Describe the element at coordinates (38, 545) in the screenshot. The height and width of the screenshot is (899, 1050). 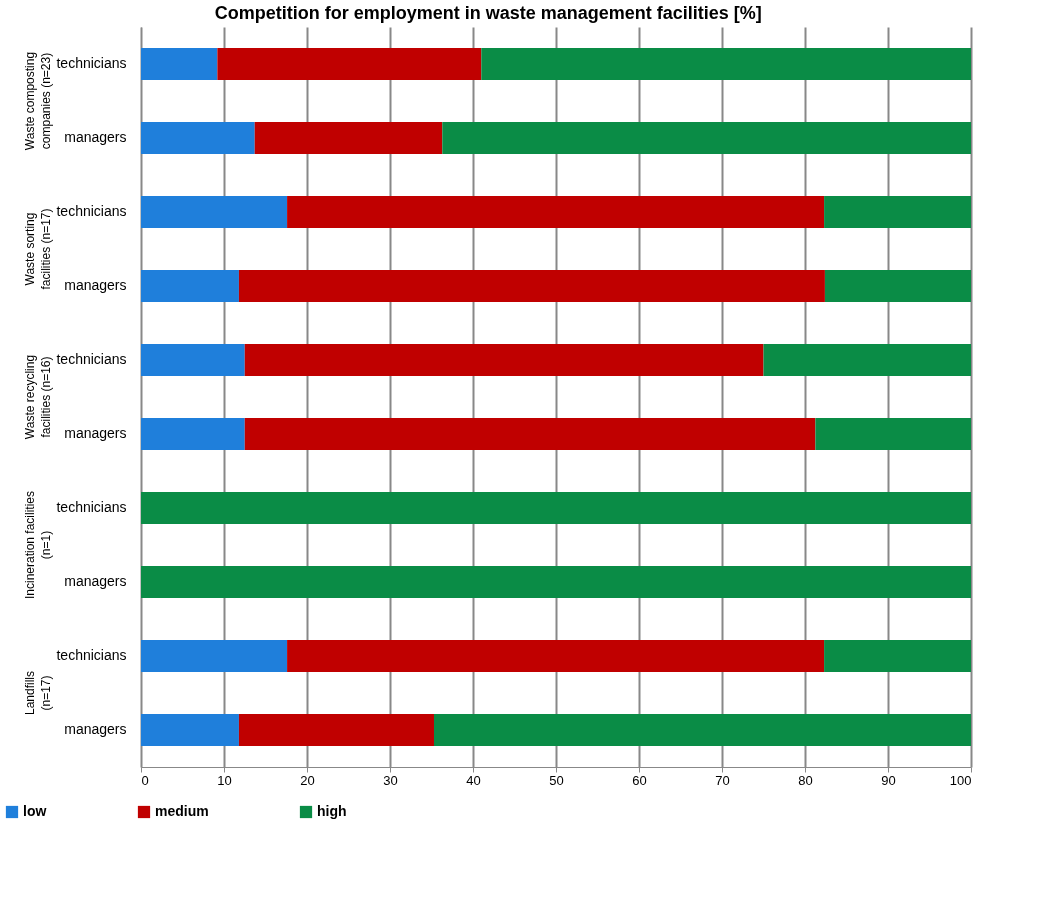
I see `text: Incineration facilities (n=1)` at that location.